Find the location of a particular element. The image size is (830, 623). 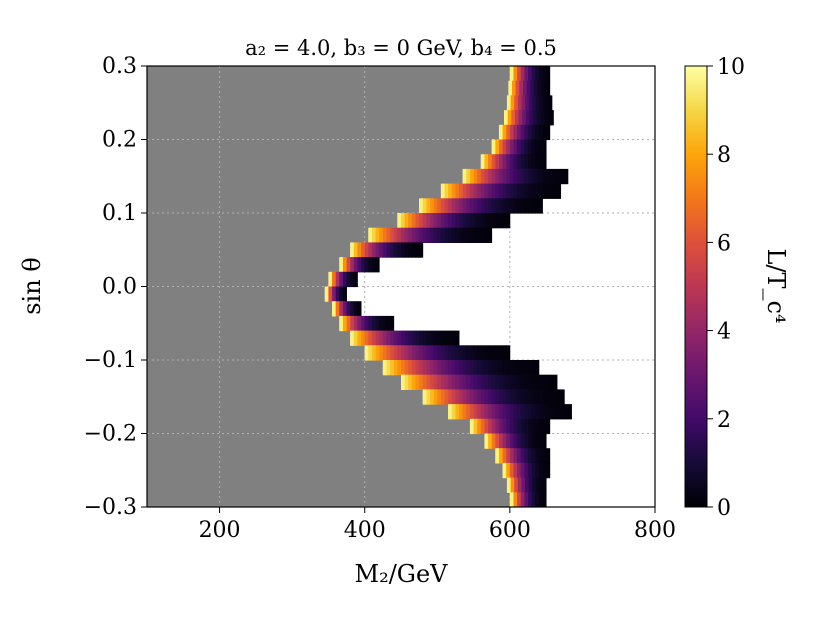

x-tick-label: 400 is located at coordinates (365, 530).